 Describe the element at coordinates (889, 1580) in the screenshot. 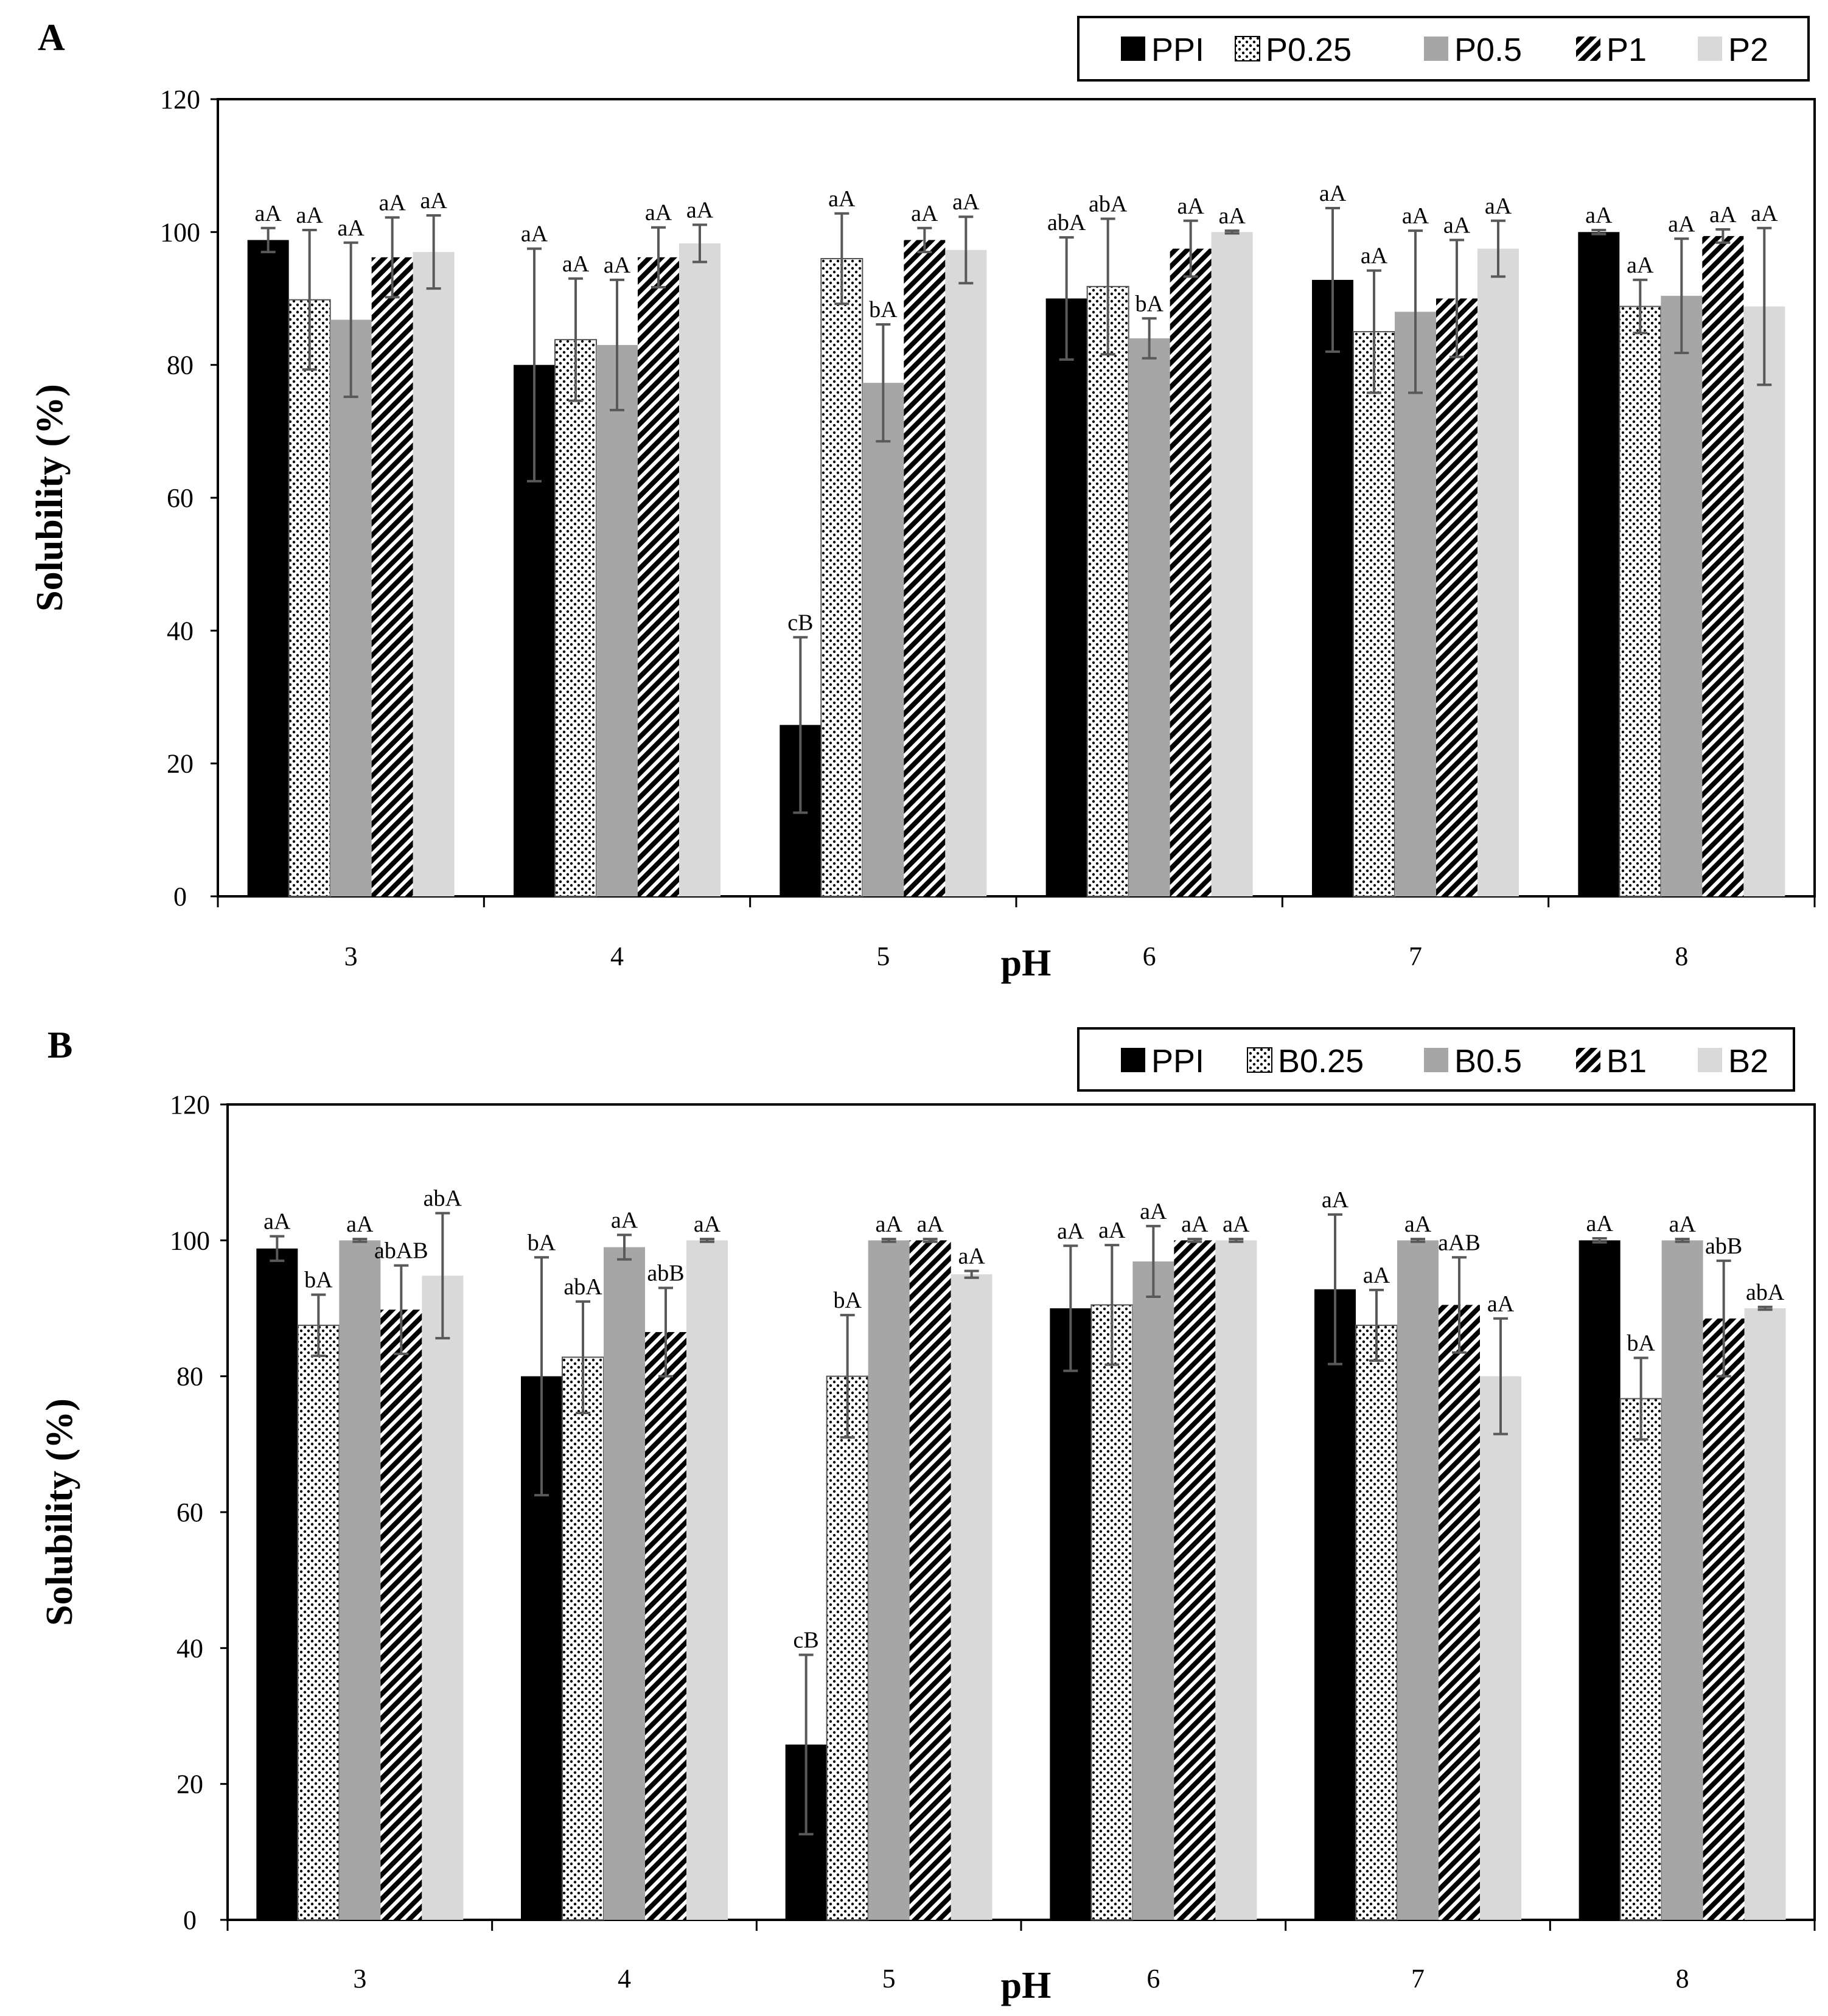

I see `bar-B05-ph5` at that location.